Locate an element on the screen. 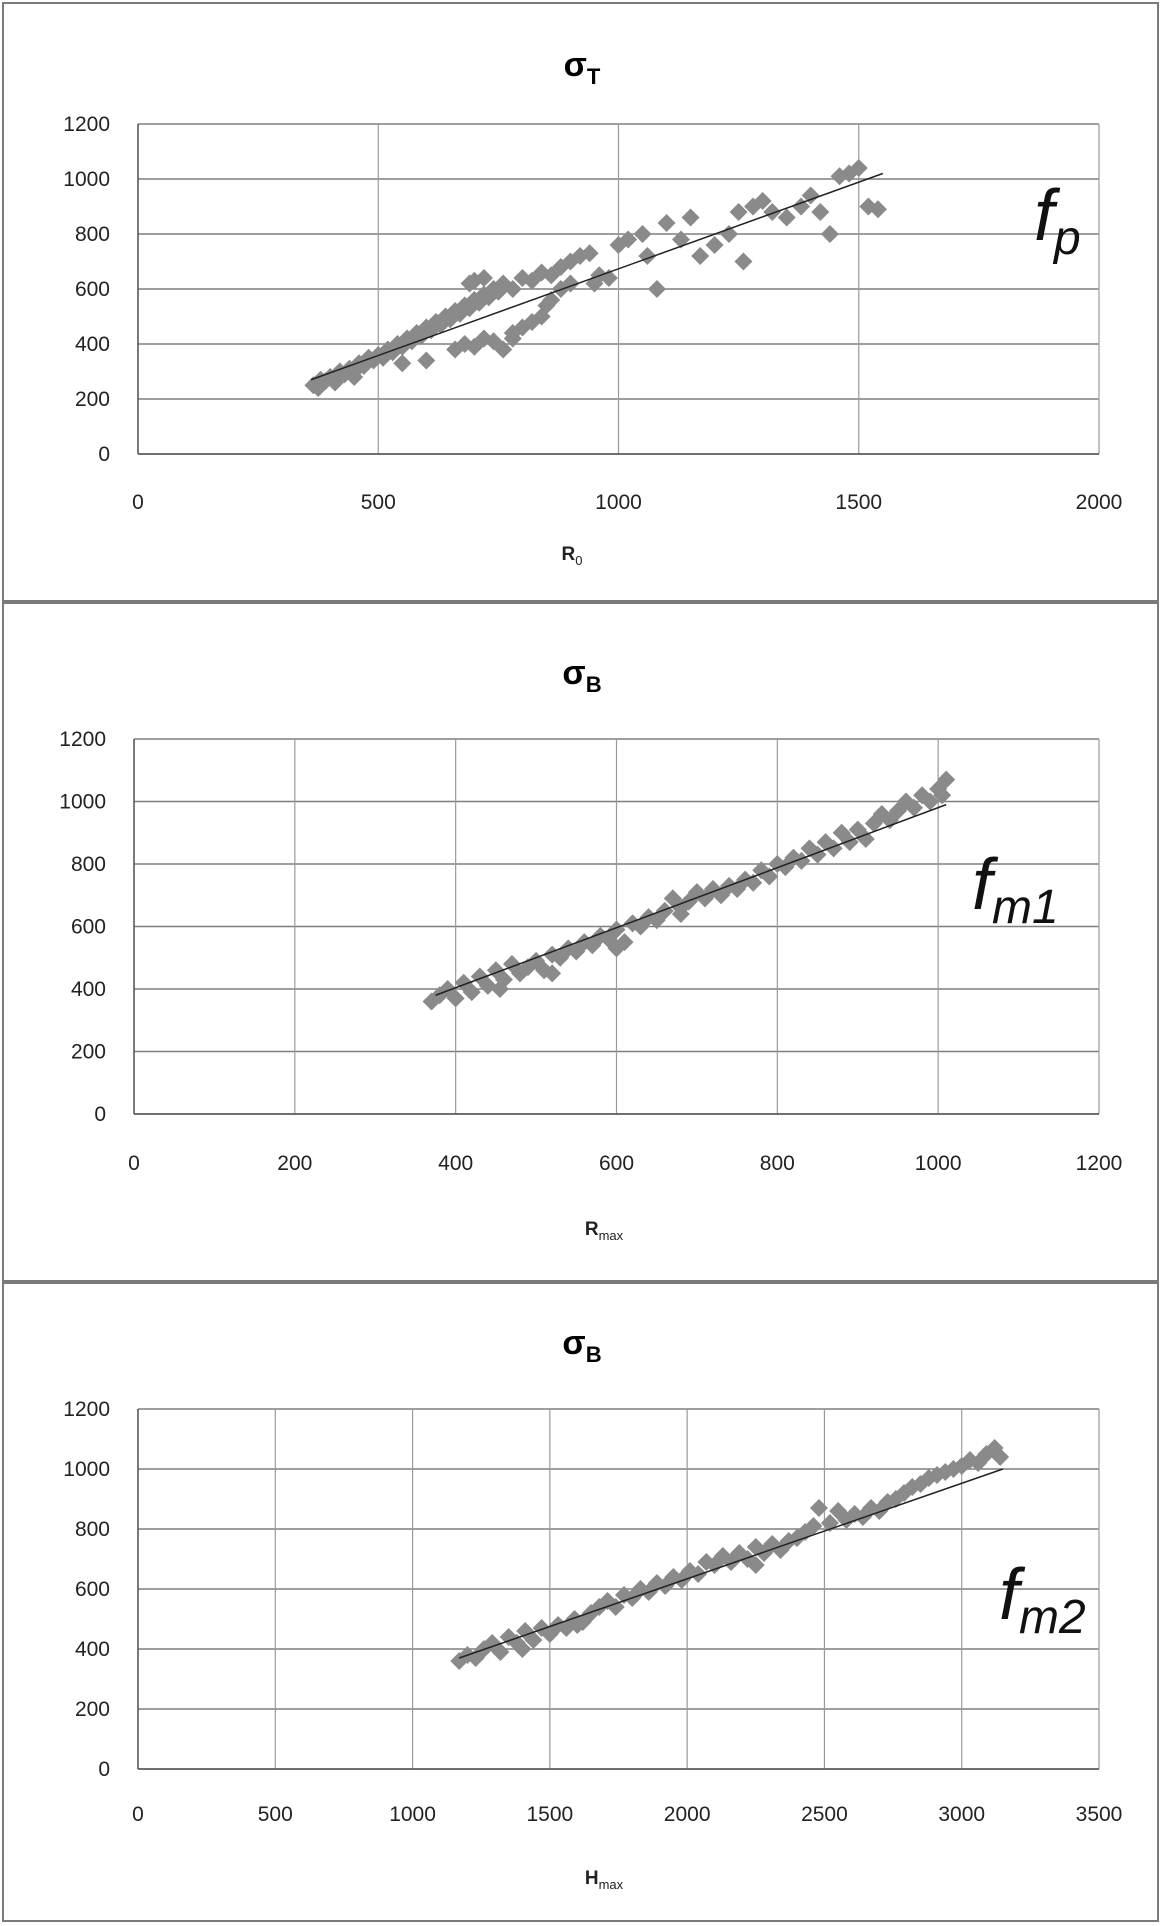  chart-1-trendline is located at coordinates (597, 276).